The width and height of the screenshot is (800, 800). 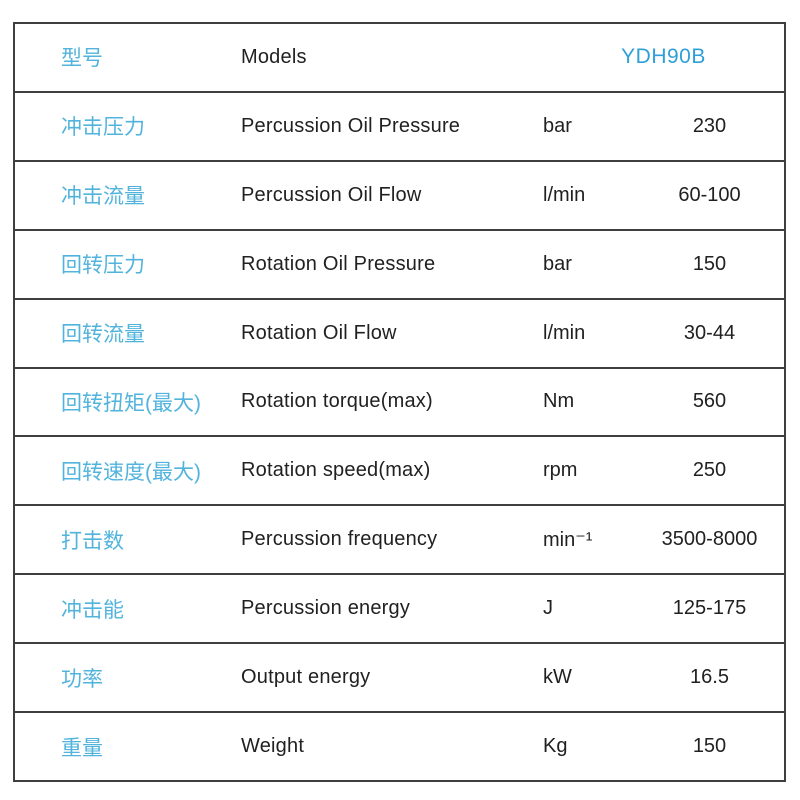 I want to click on row-label-en: Percussion frequency, so click(x=339, y=539).